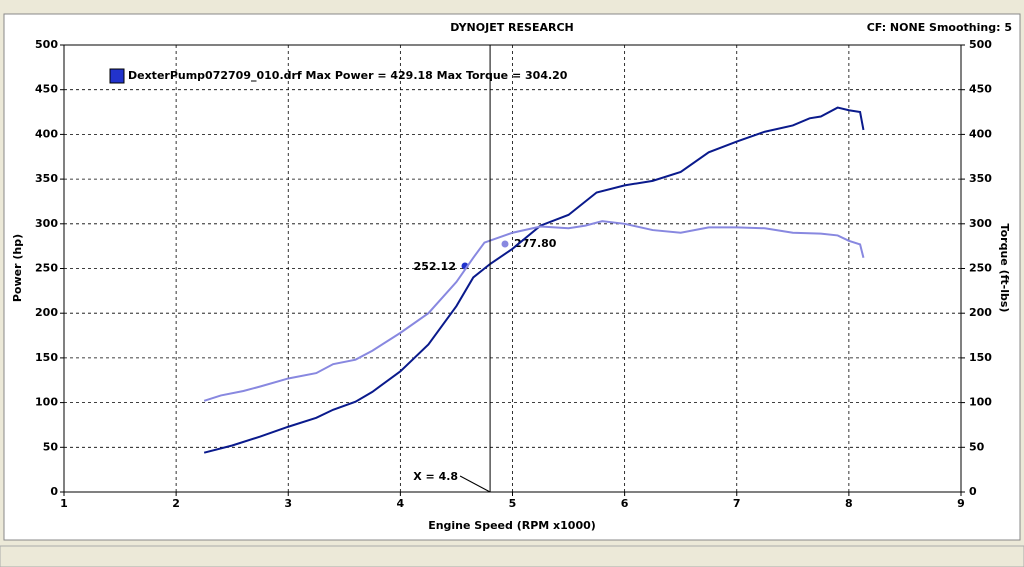  I want to click on x-tick-label: 4, so click(401, 503).